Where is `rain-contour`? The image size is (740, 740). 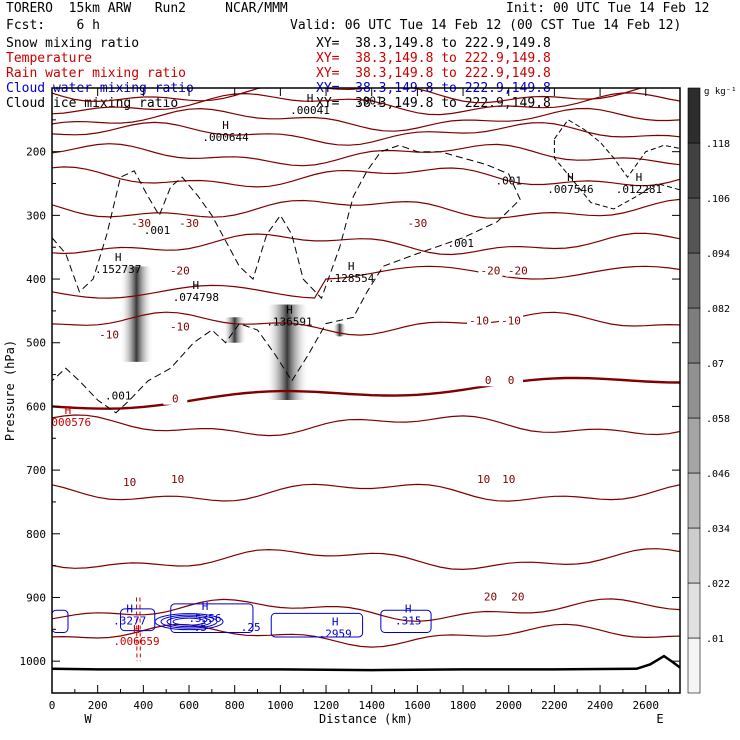
rain-contour is located at coordinates (138, 629).